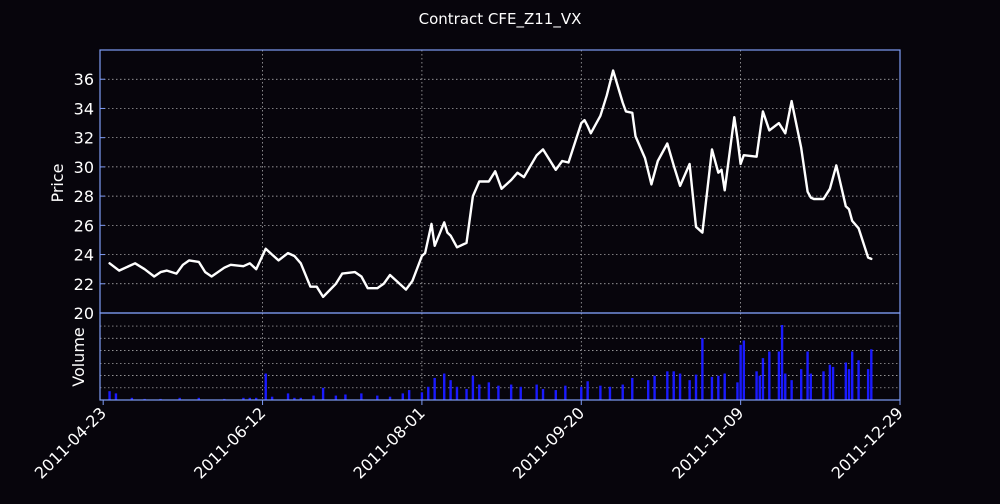 The width and height of the screenshot is (1000, 504). I want to click on y-tick-label: 36, so click(84, 79).